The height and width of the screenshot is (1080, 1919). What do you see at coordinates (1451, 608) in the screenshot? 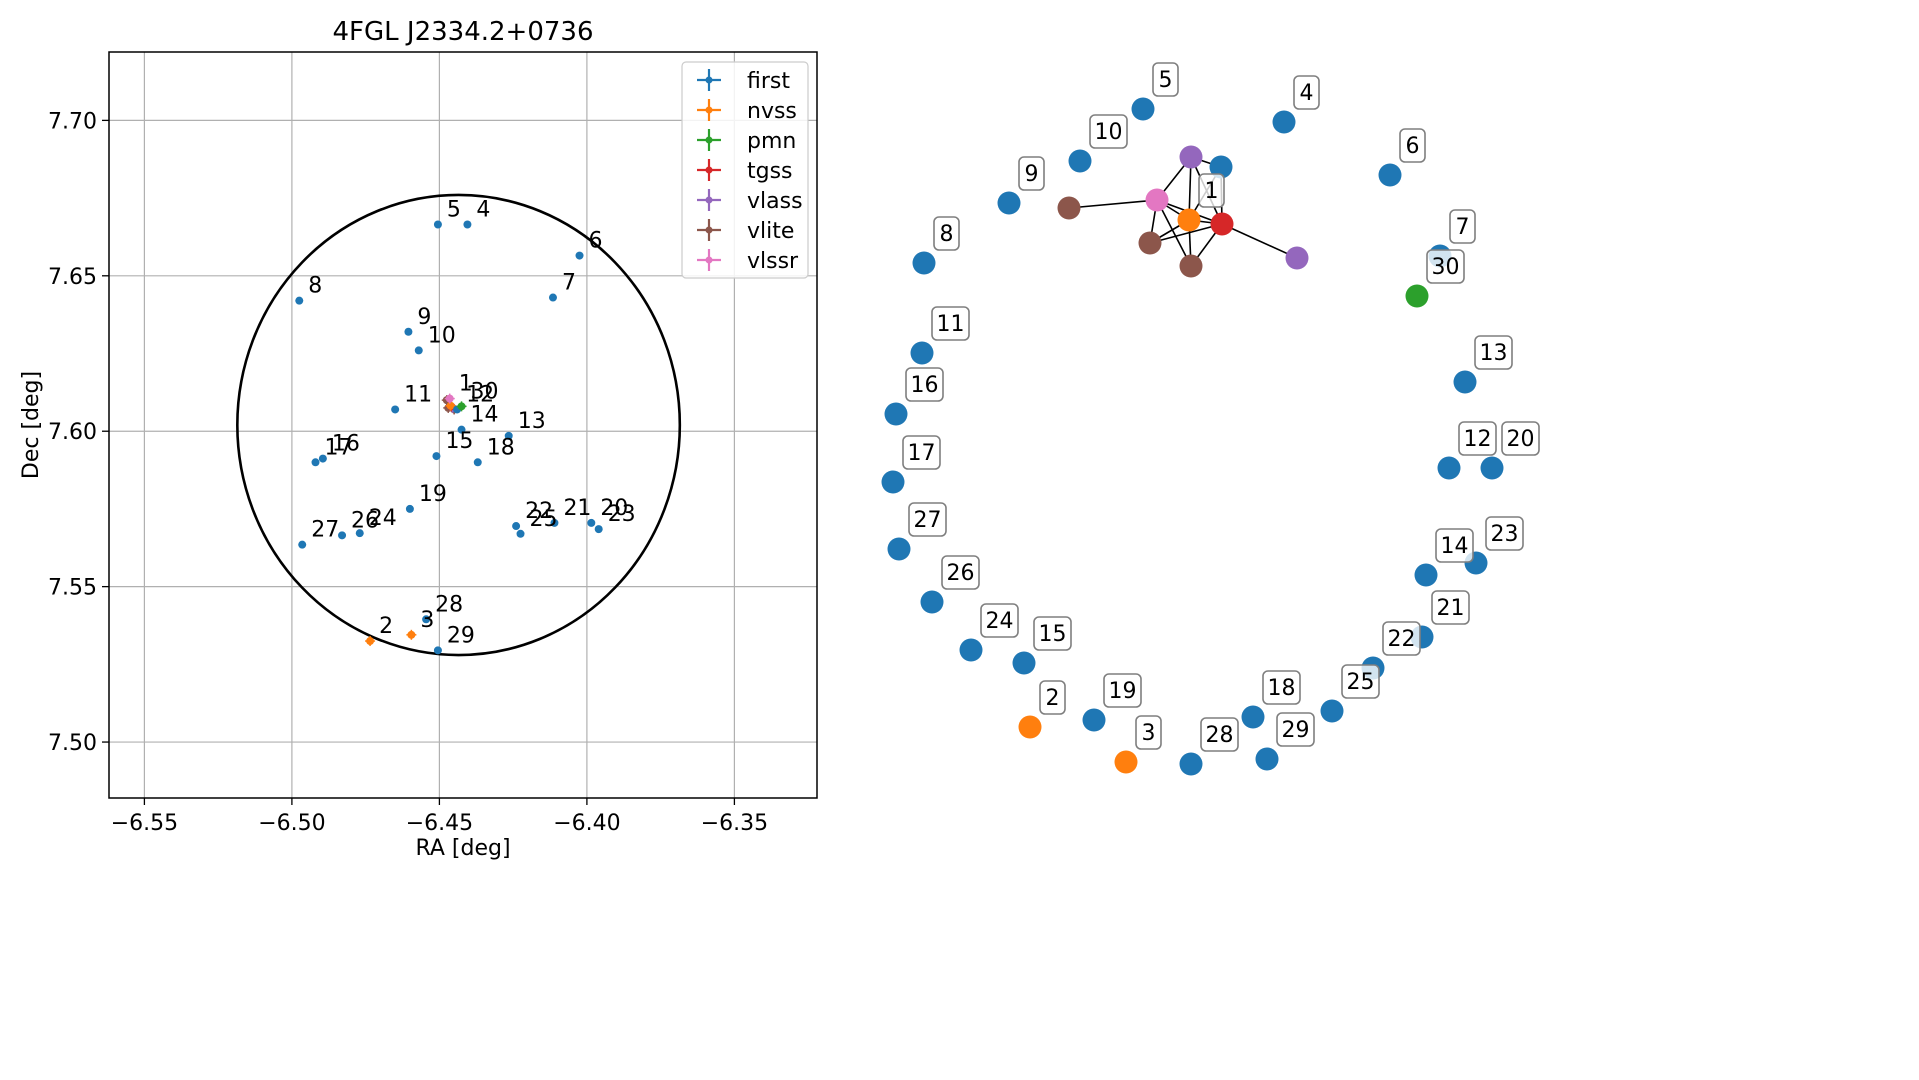
I see `node-label-text: 21` at bounding box center [1451, 608].